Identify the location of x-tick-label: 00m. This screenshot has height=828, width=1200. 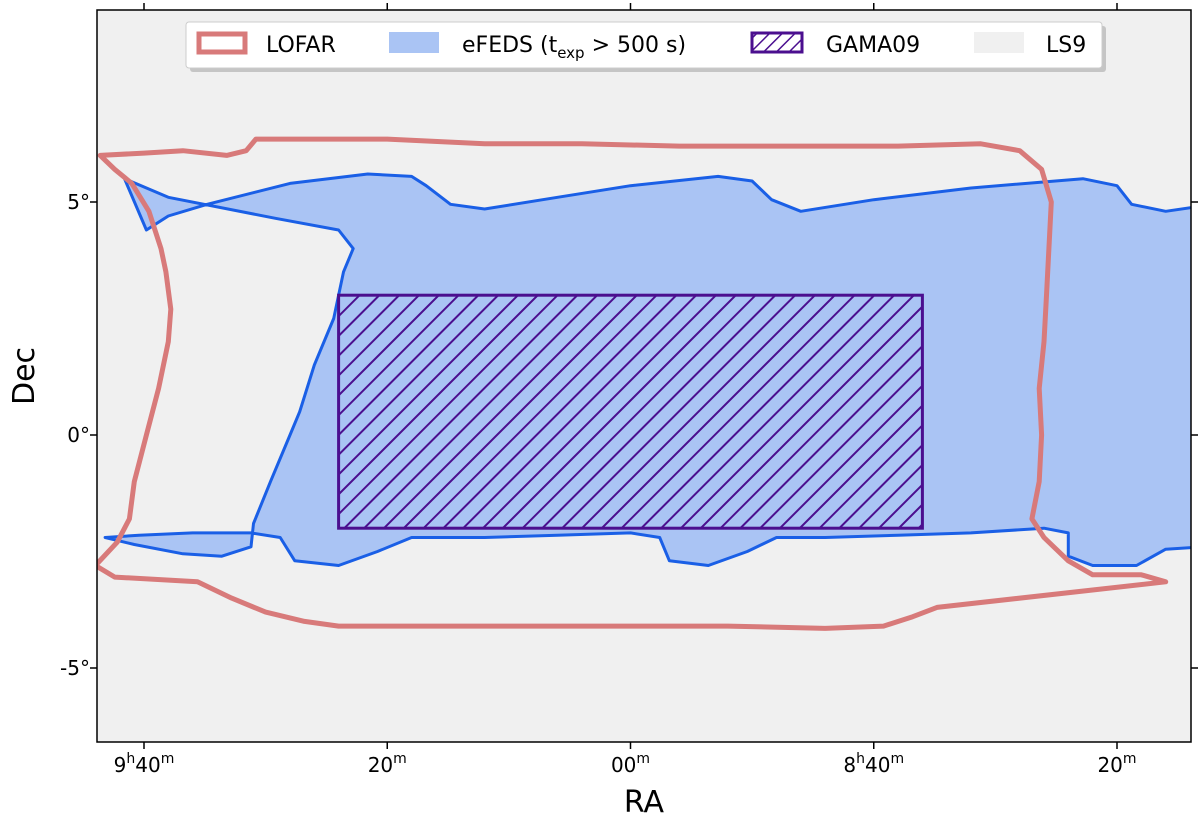
(630, 764).